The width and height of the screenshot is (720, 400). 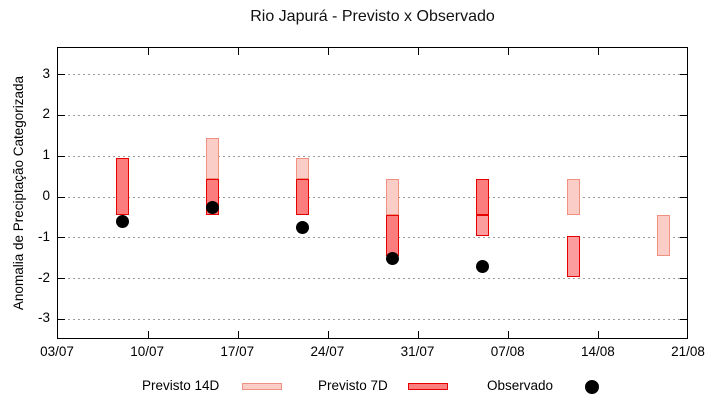 I want to click on y-tick-label: 1, so click(x=46, y=155).